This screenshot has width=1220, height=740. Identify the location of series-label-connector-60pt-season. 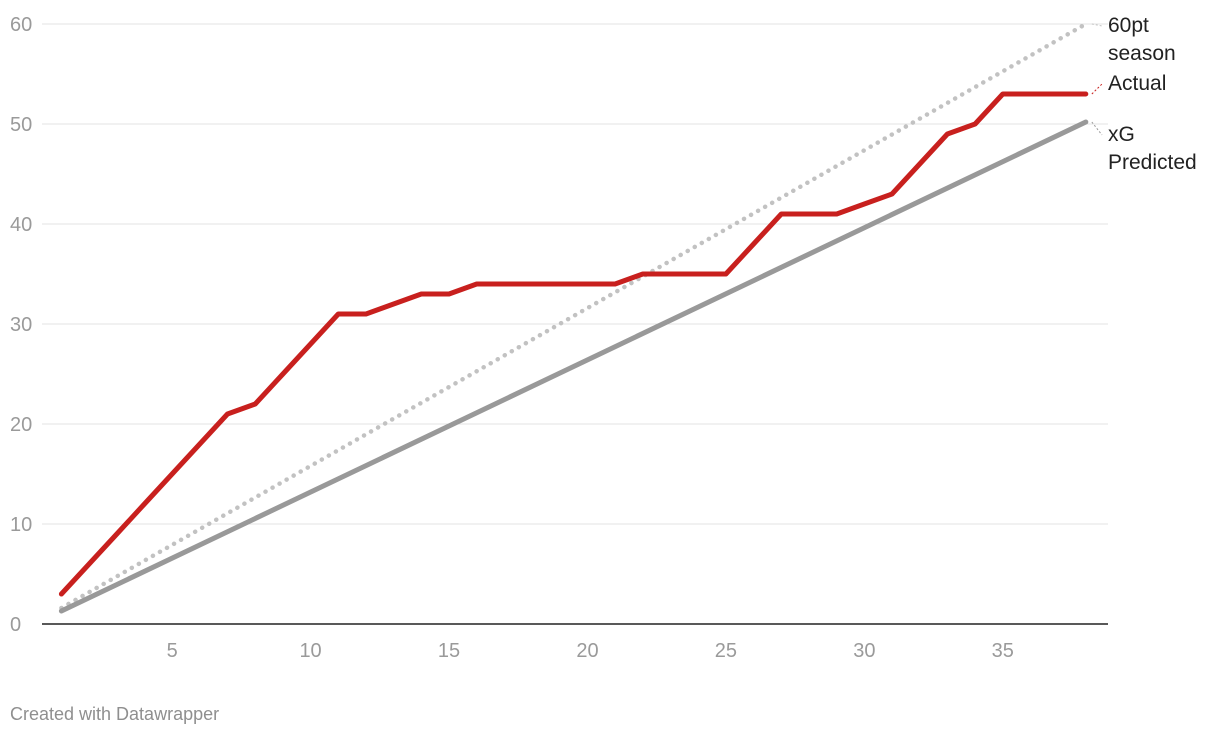
(1097, 25).